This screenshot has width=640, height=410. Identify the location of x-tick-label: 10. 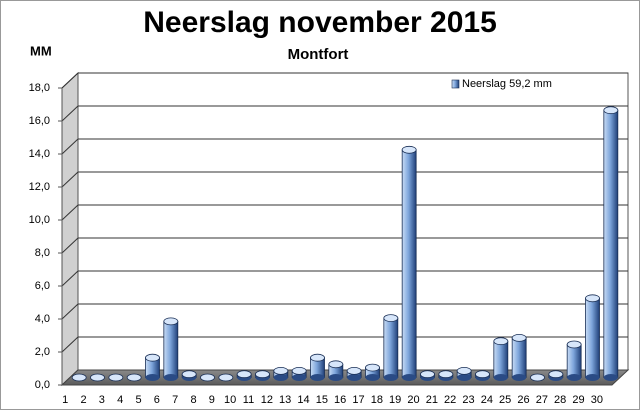
(230, 400).